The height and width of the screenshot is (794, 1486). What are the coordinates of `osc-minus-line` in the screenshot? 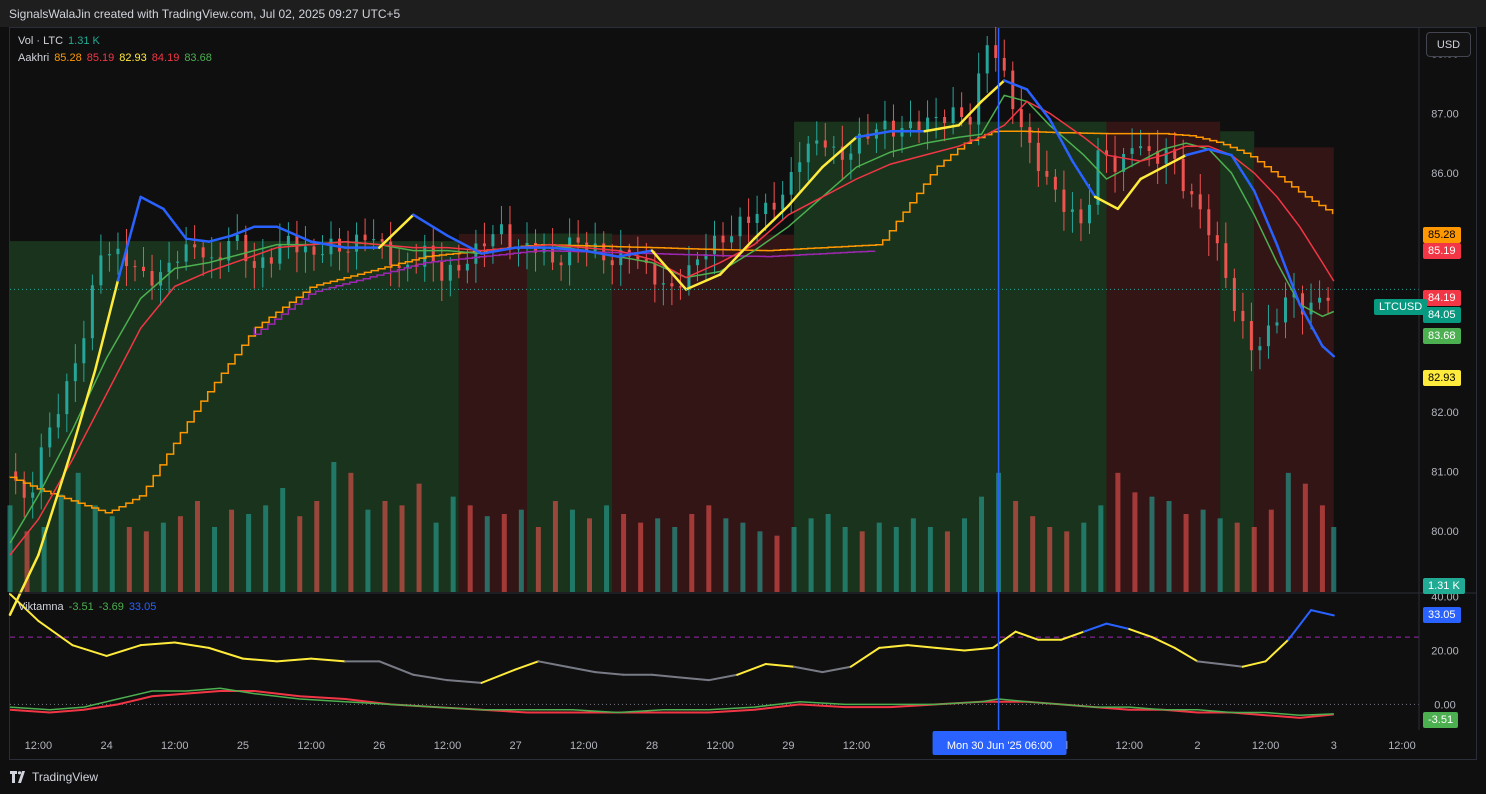 It's located at (671, 704).